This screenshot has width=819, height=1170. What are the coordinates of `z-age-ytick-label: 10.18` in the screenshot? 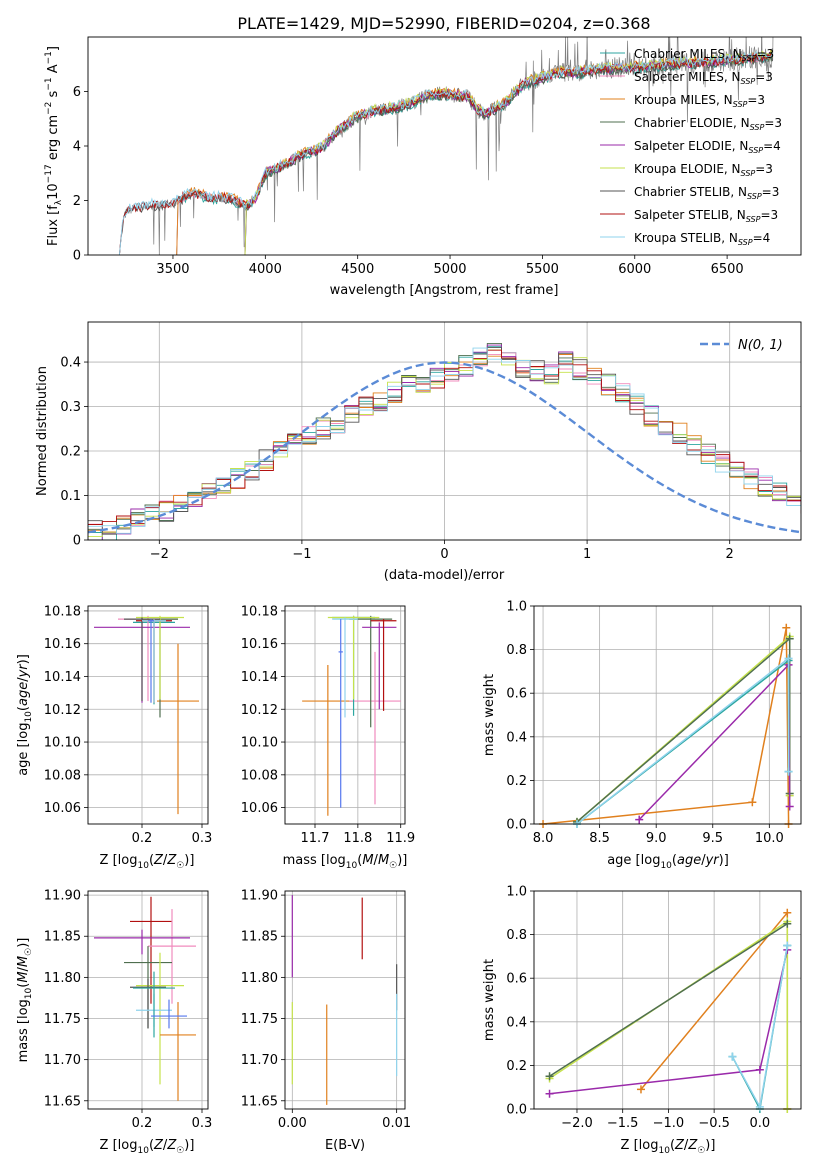 It's located at (62, 611).